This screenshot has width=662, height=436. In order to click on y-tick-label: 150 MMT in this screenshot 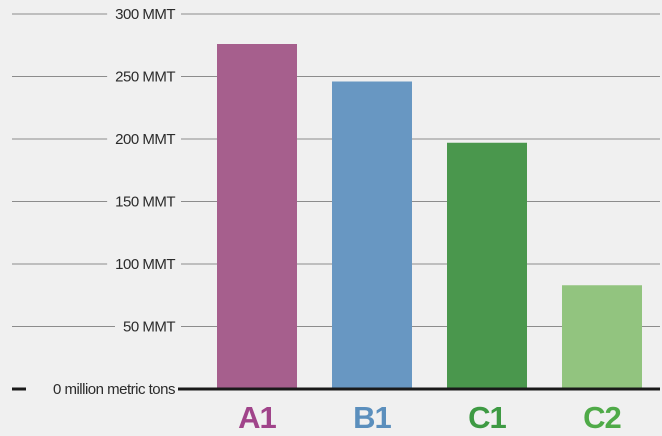, I will do `click(145, 202)`.